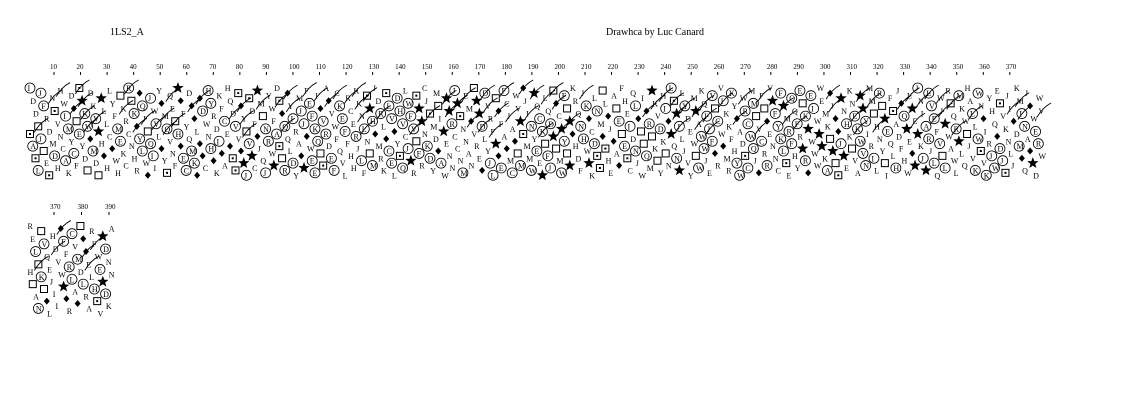 The width and height of the screenshot is (1123, 400). I want to click on residue-letter: A, so click(66, 161).